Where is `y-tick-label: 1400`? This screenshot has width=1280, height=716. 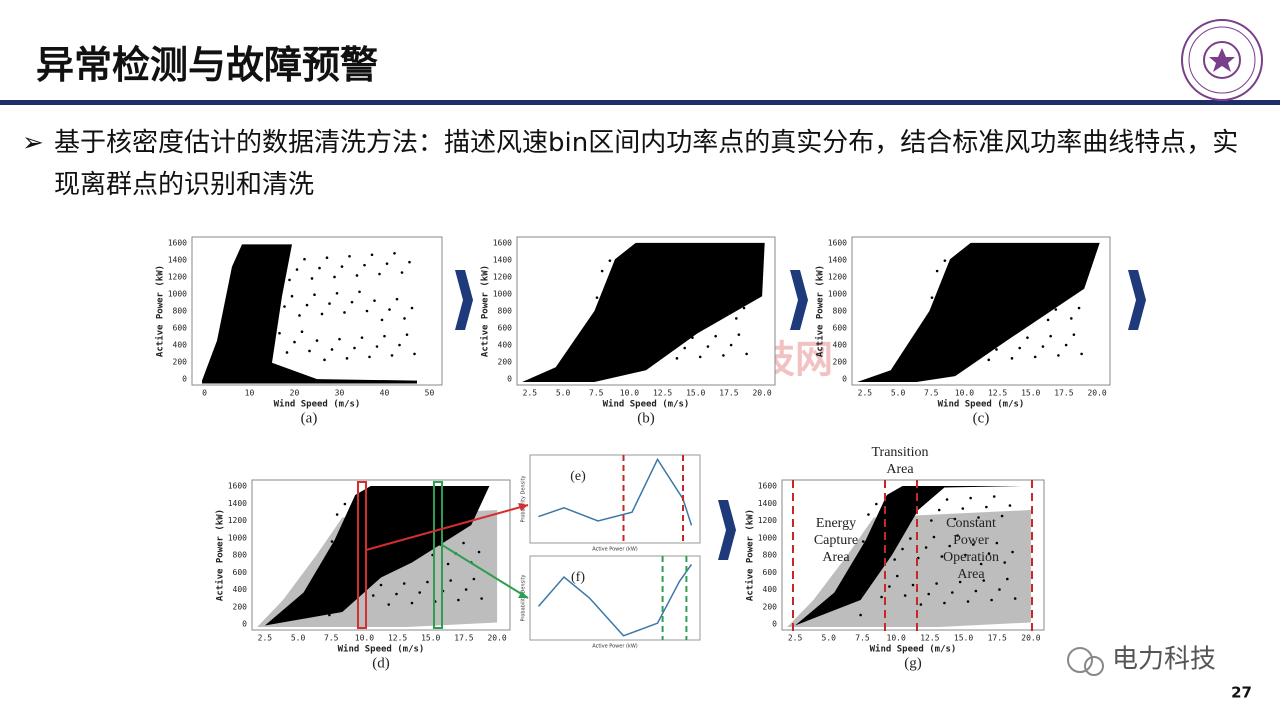
y-tick-label: 1400 is located at coordinates (837, 259).